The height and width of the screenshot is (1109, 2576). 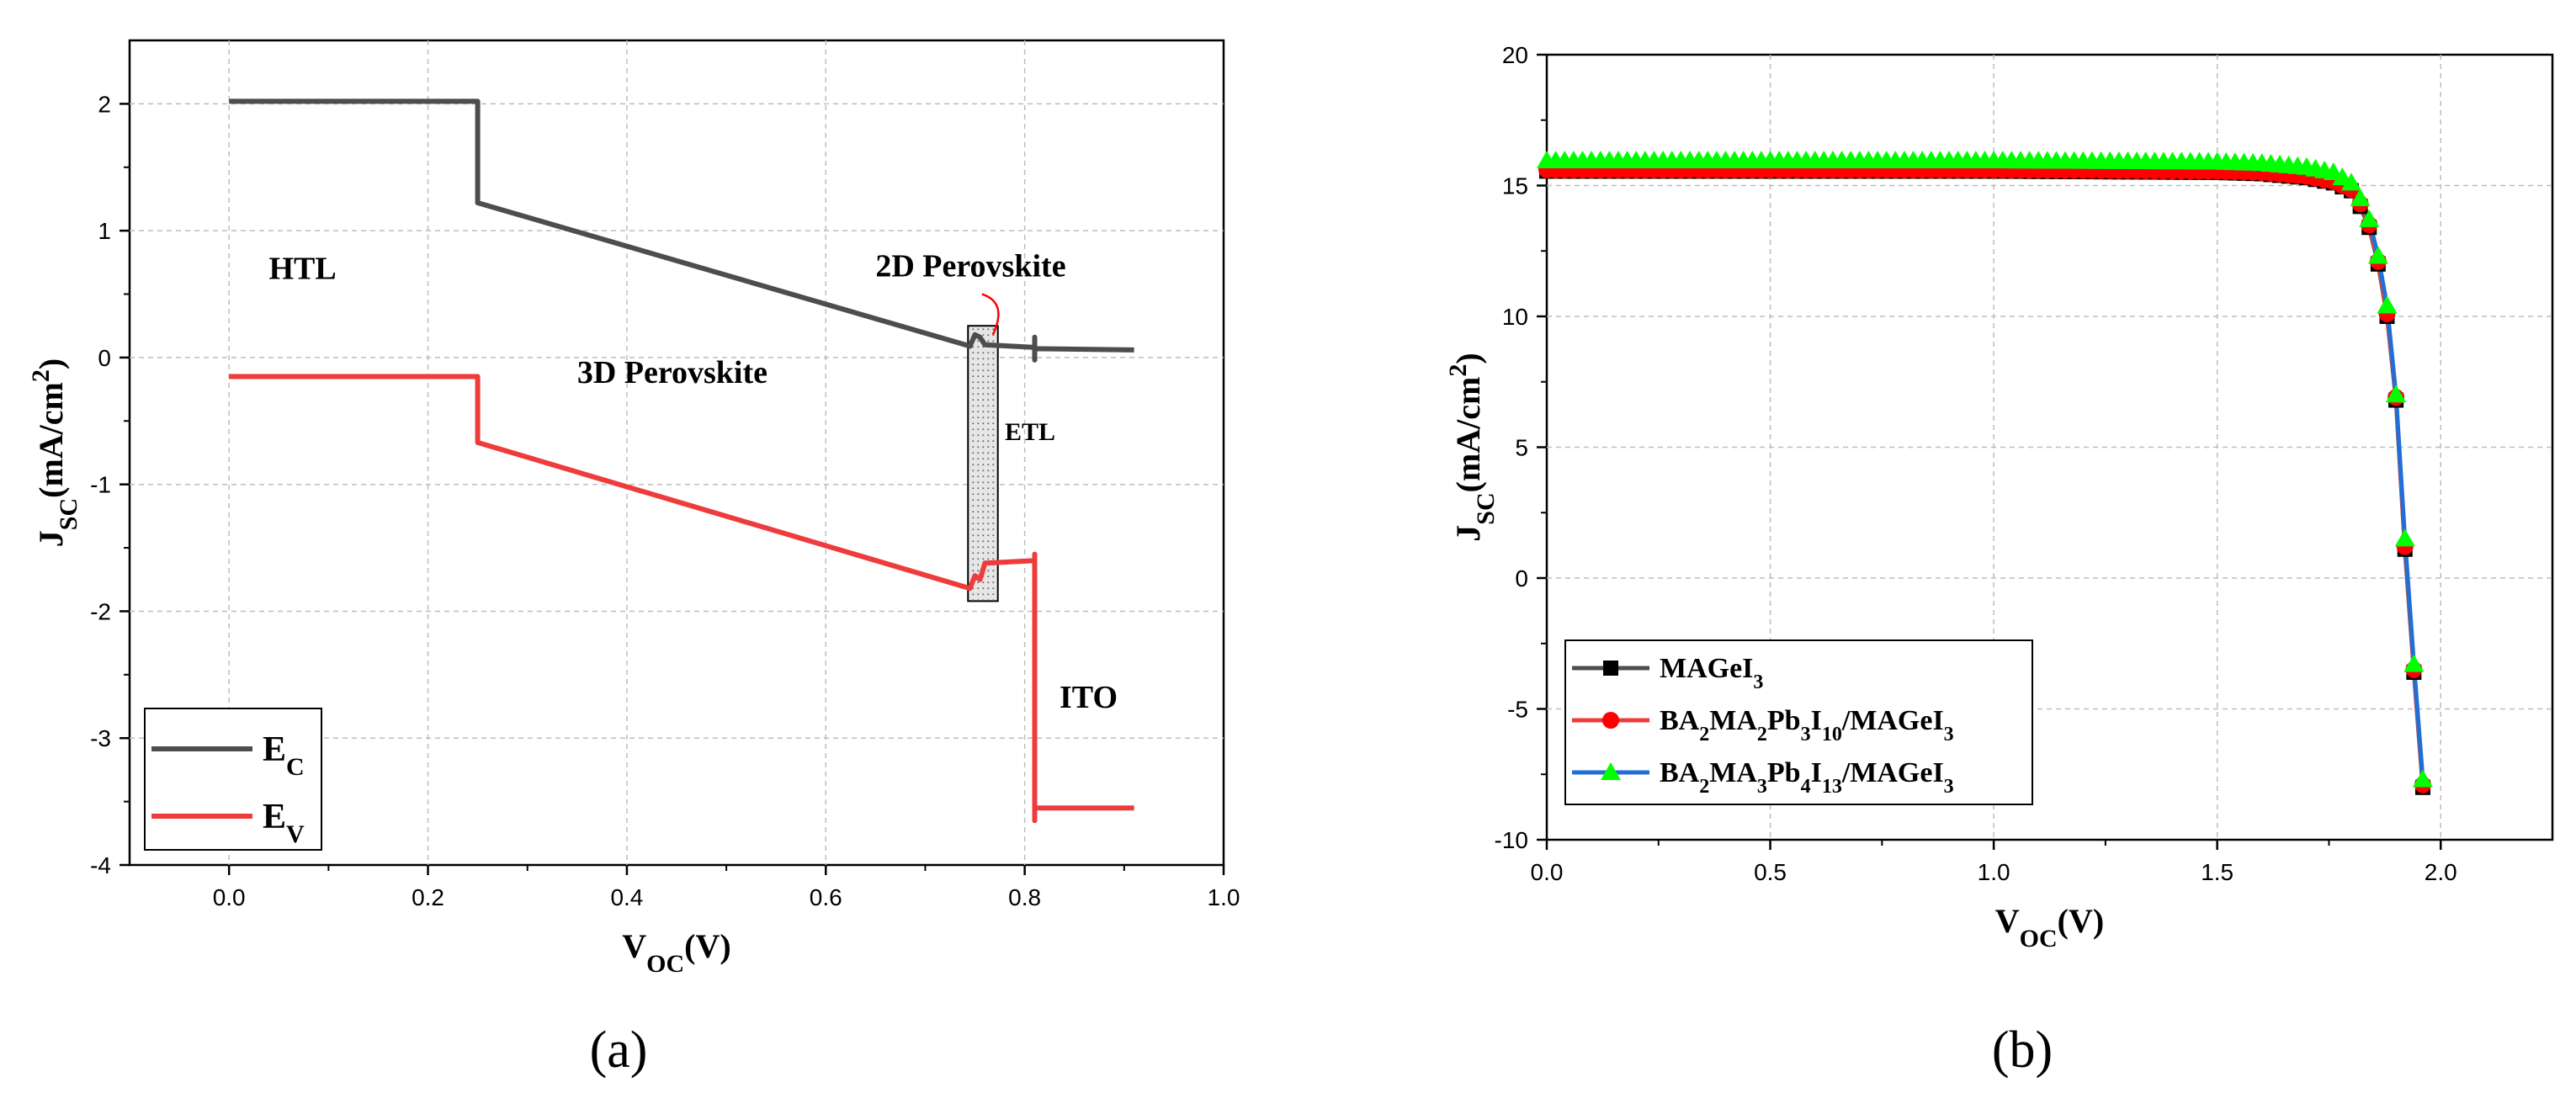 I want to click on marker-square, so click(x=1610, y=668).